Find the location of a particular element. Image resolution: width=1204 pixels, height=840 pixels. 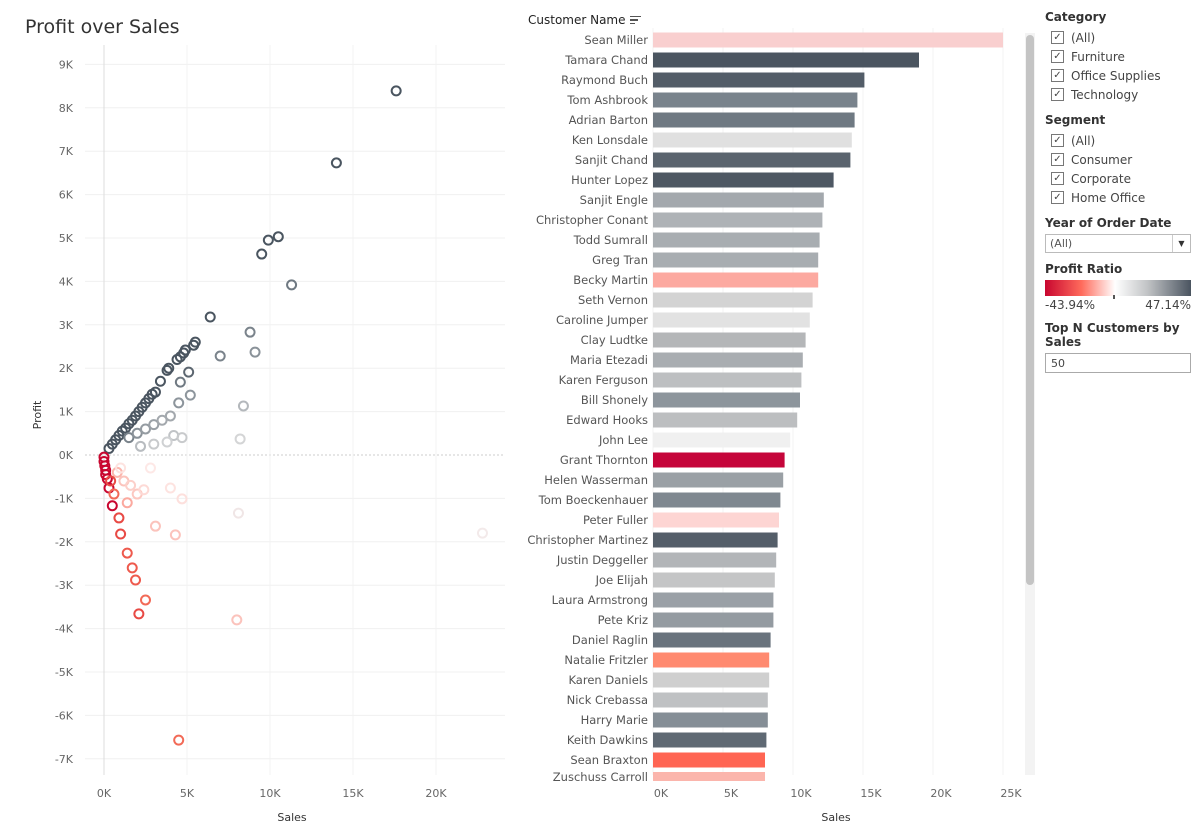

segment-option-label: Home Office is located at coordinates (1108, 197).